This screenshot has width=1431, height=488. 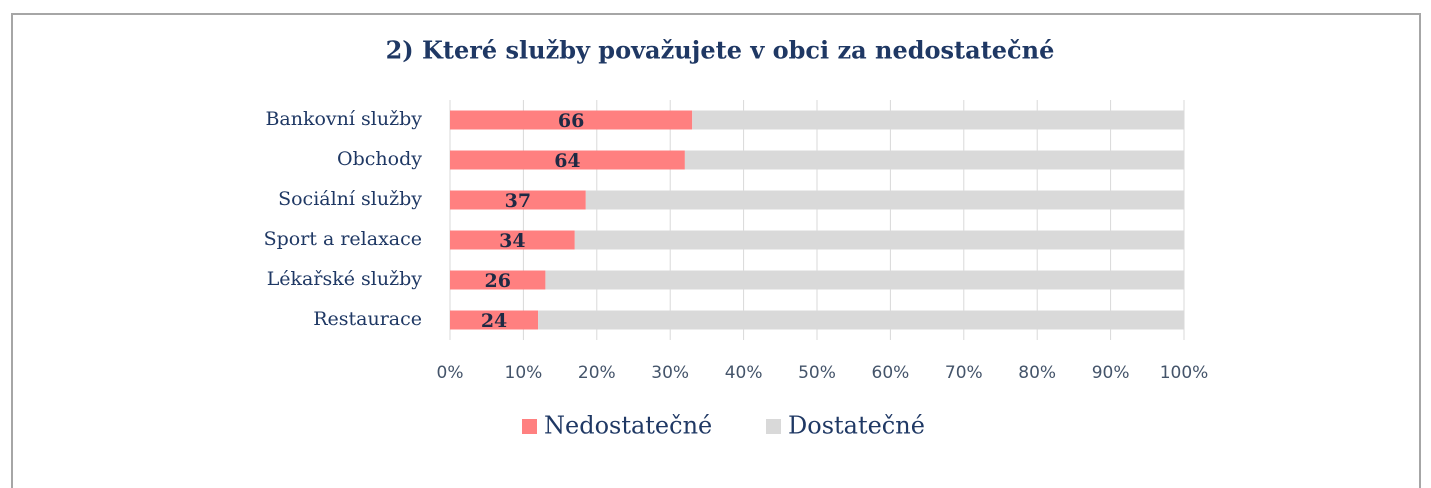 What do you see at coordinates (744, 373) in the screenshot?
I see `x-tick-label: 40%` at bounding box center [744, 373].